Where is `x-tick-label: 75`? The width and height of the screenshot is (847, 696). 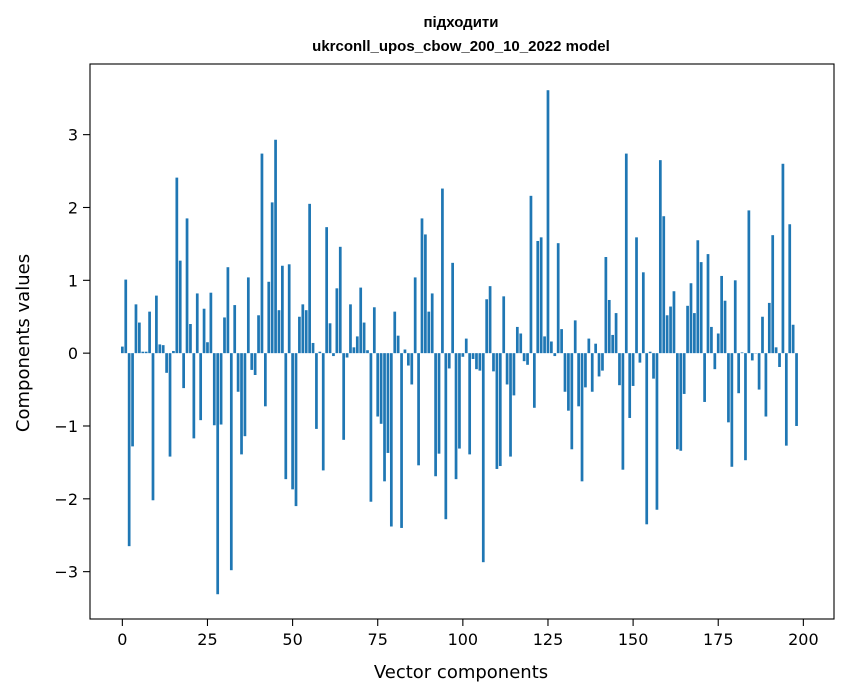
x-tick-label: 75 is located at coordinates (378, 639).